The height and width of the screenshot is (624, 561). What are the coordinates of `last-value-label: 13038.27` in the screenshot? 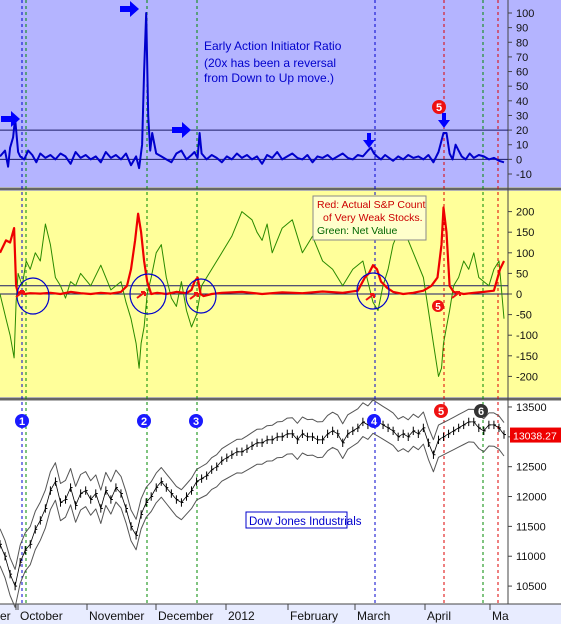 It's located at (535, 437).